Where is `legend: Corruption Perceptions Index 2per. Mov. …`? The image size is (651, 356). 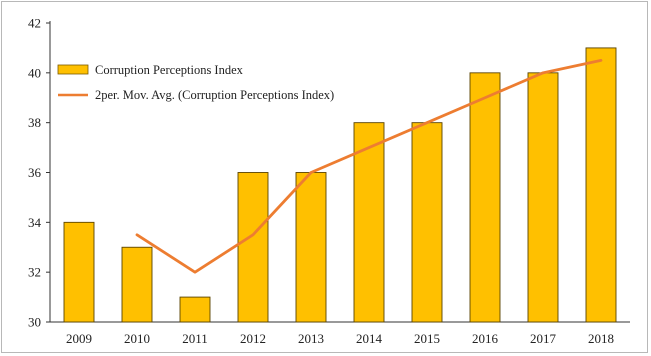
legend: Corruption Perceptions Index 2per. Mov. … is located at coordinates (195, 82).